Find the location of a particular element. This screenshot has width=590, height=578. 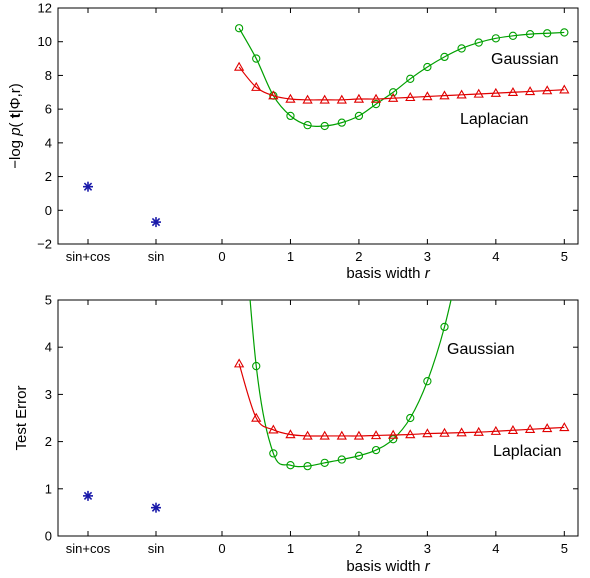

y-tick-label: 5 is located at coordinates (48, 300).